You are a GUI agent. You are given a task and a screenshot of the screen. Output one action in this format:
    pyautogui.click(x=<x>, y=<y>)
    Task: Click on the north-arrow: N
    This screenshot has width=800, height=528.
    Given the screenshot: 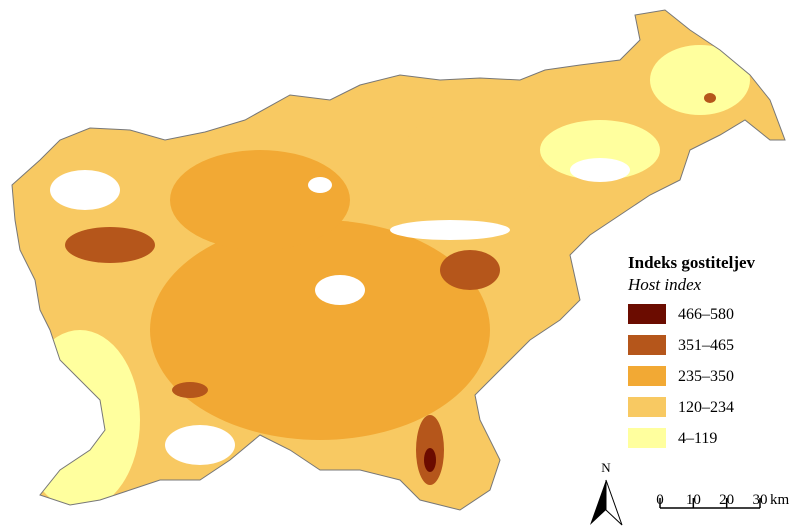 What is the action you would take?
    pyautogui.click(x=606, y=493)
    